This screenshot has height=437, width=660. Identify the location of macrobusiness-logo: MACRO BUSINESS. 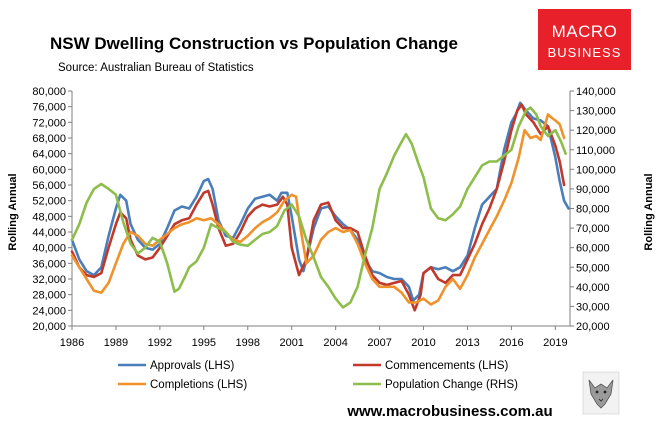
(584, 39).